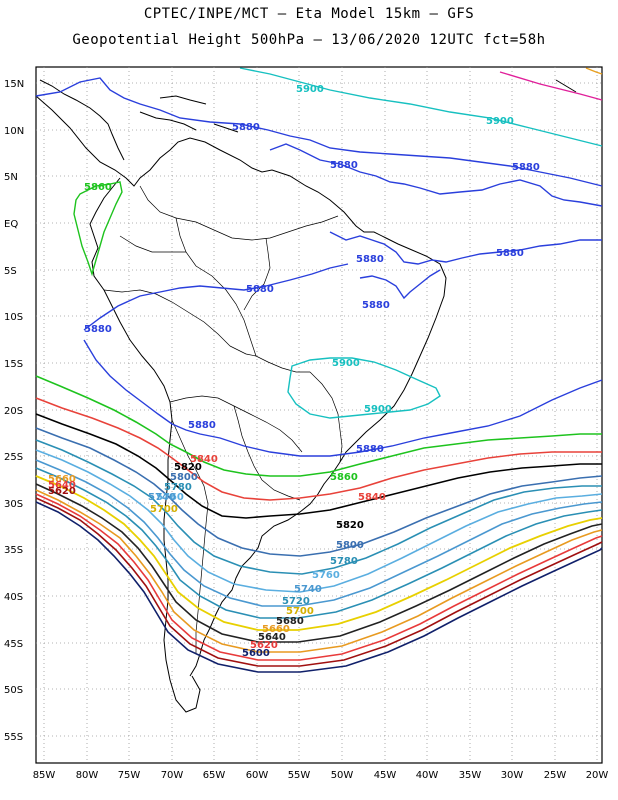 The width and height of the screenshot is (618, 800). What do you see at coordinates (500, 121) in the screenshot?
I see `label-5900-topright: 5900` at bounding box center [500, 121].